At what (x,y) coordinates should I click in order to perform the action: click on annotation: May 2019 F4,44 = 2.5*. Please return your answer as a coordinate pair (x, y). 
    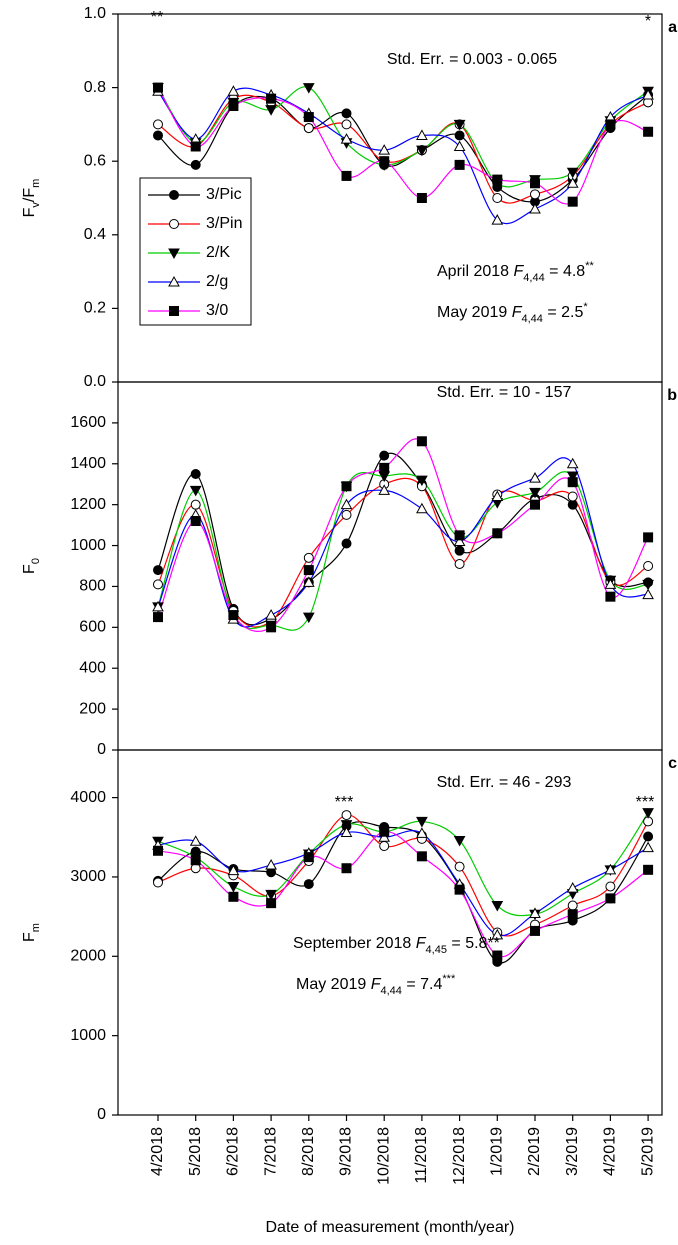
    Looking at the image, I should click on (512, 313).